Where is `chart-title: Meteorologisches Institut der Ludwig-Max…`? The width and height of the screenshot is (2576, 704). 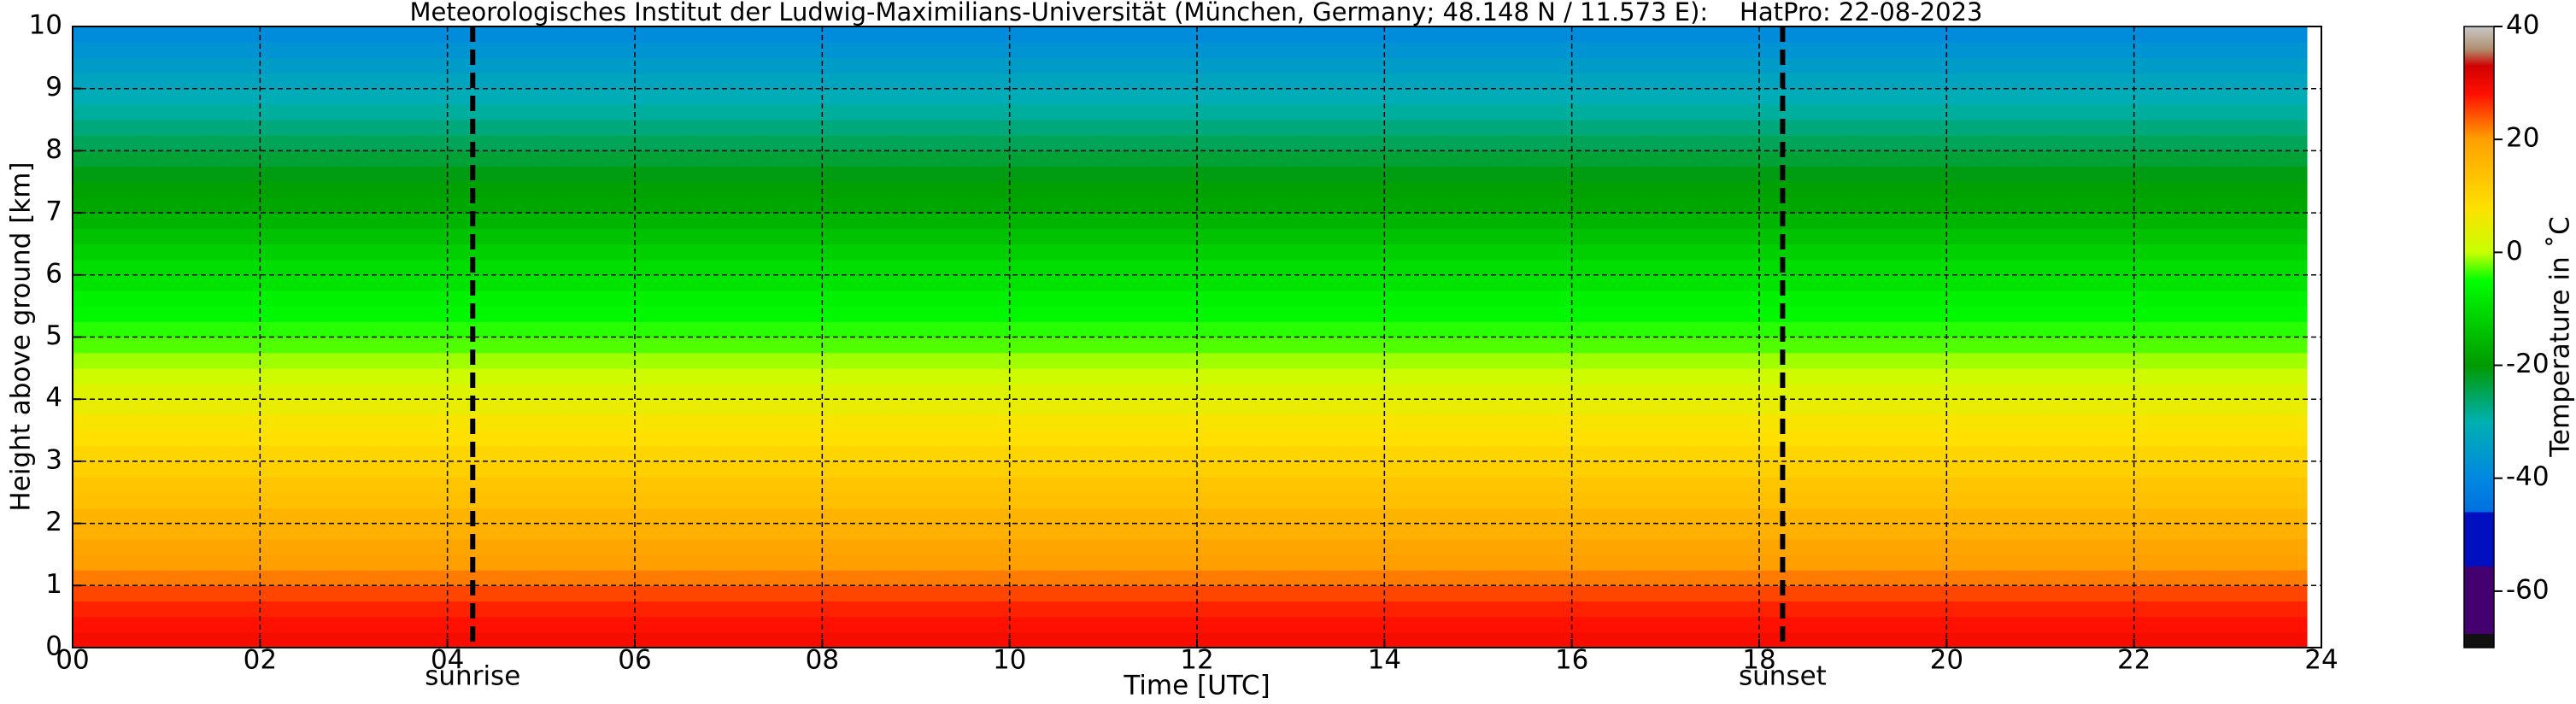
chart-title: Meteorologisches Institut der Ludwig-Max… is located at coordinates (1195, 13).